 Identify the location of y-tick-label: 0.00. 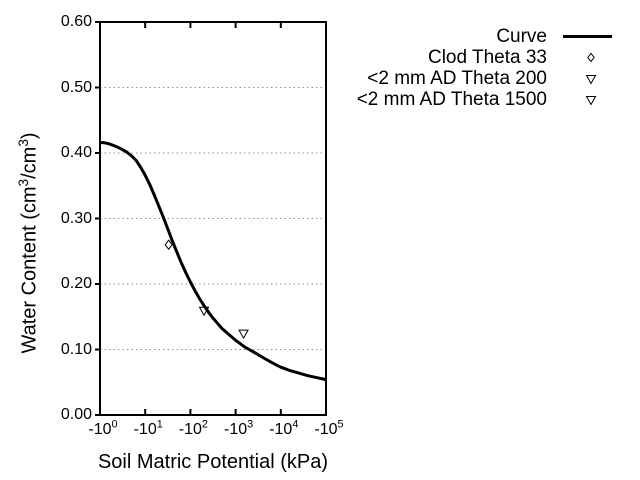
(76, 414).